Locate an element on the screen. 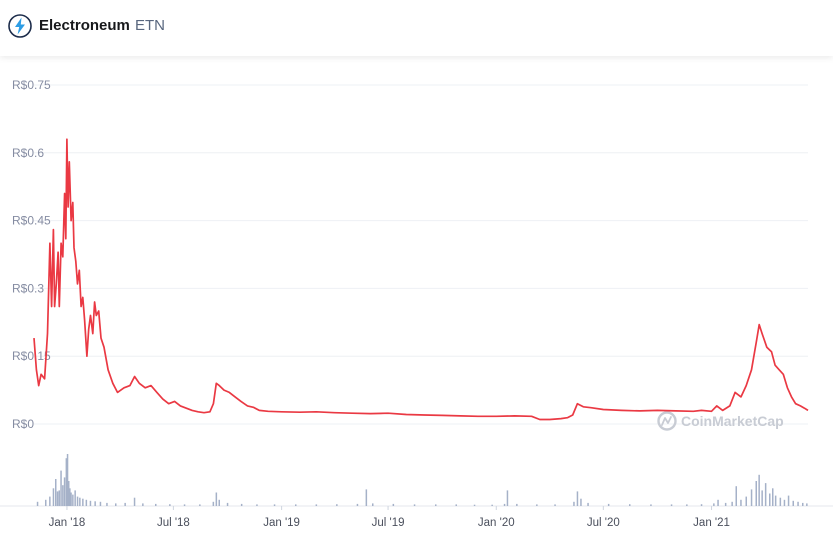 This screenshot has width=833, height=537. x-tick-label: Jan '19 is located at coordinates (281, 523).